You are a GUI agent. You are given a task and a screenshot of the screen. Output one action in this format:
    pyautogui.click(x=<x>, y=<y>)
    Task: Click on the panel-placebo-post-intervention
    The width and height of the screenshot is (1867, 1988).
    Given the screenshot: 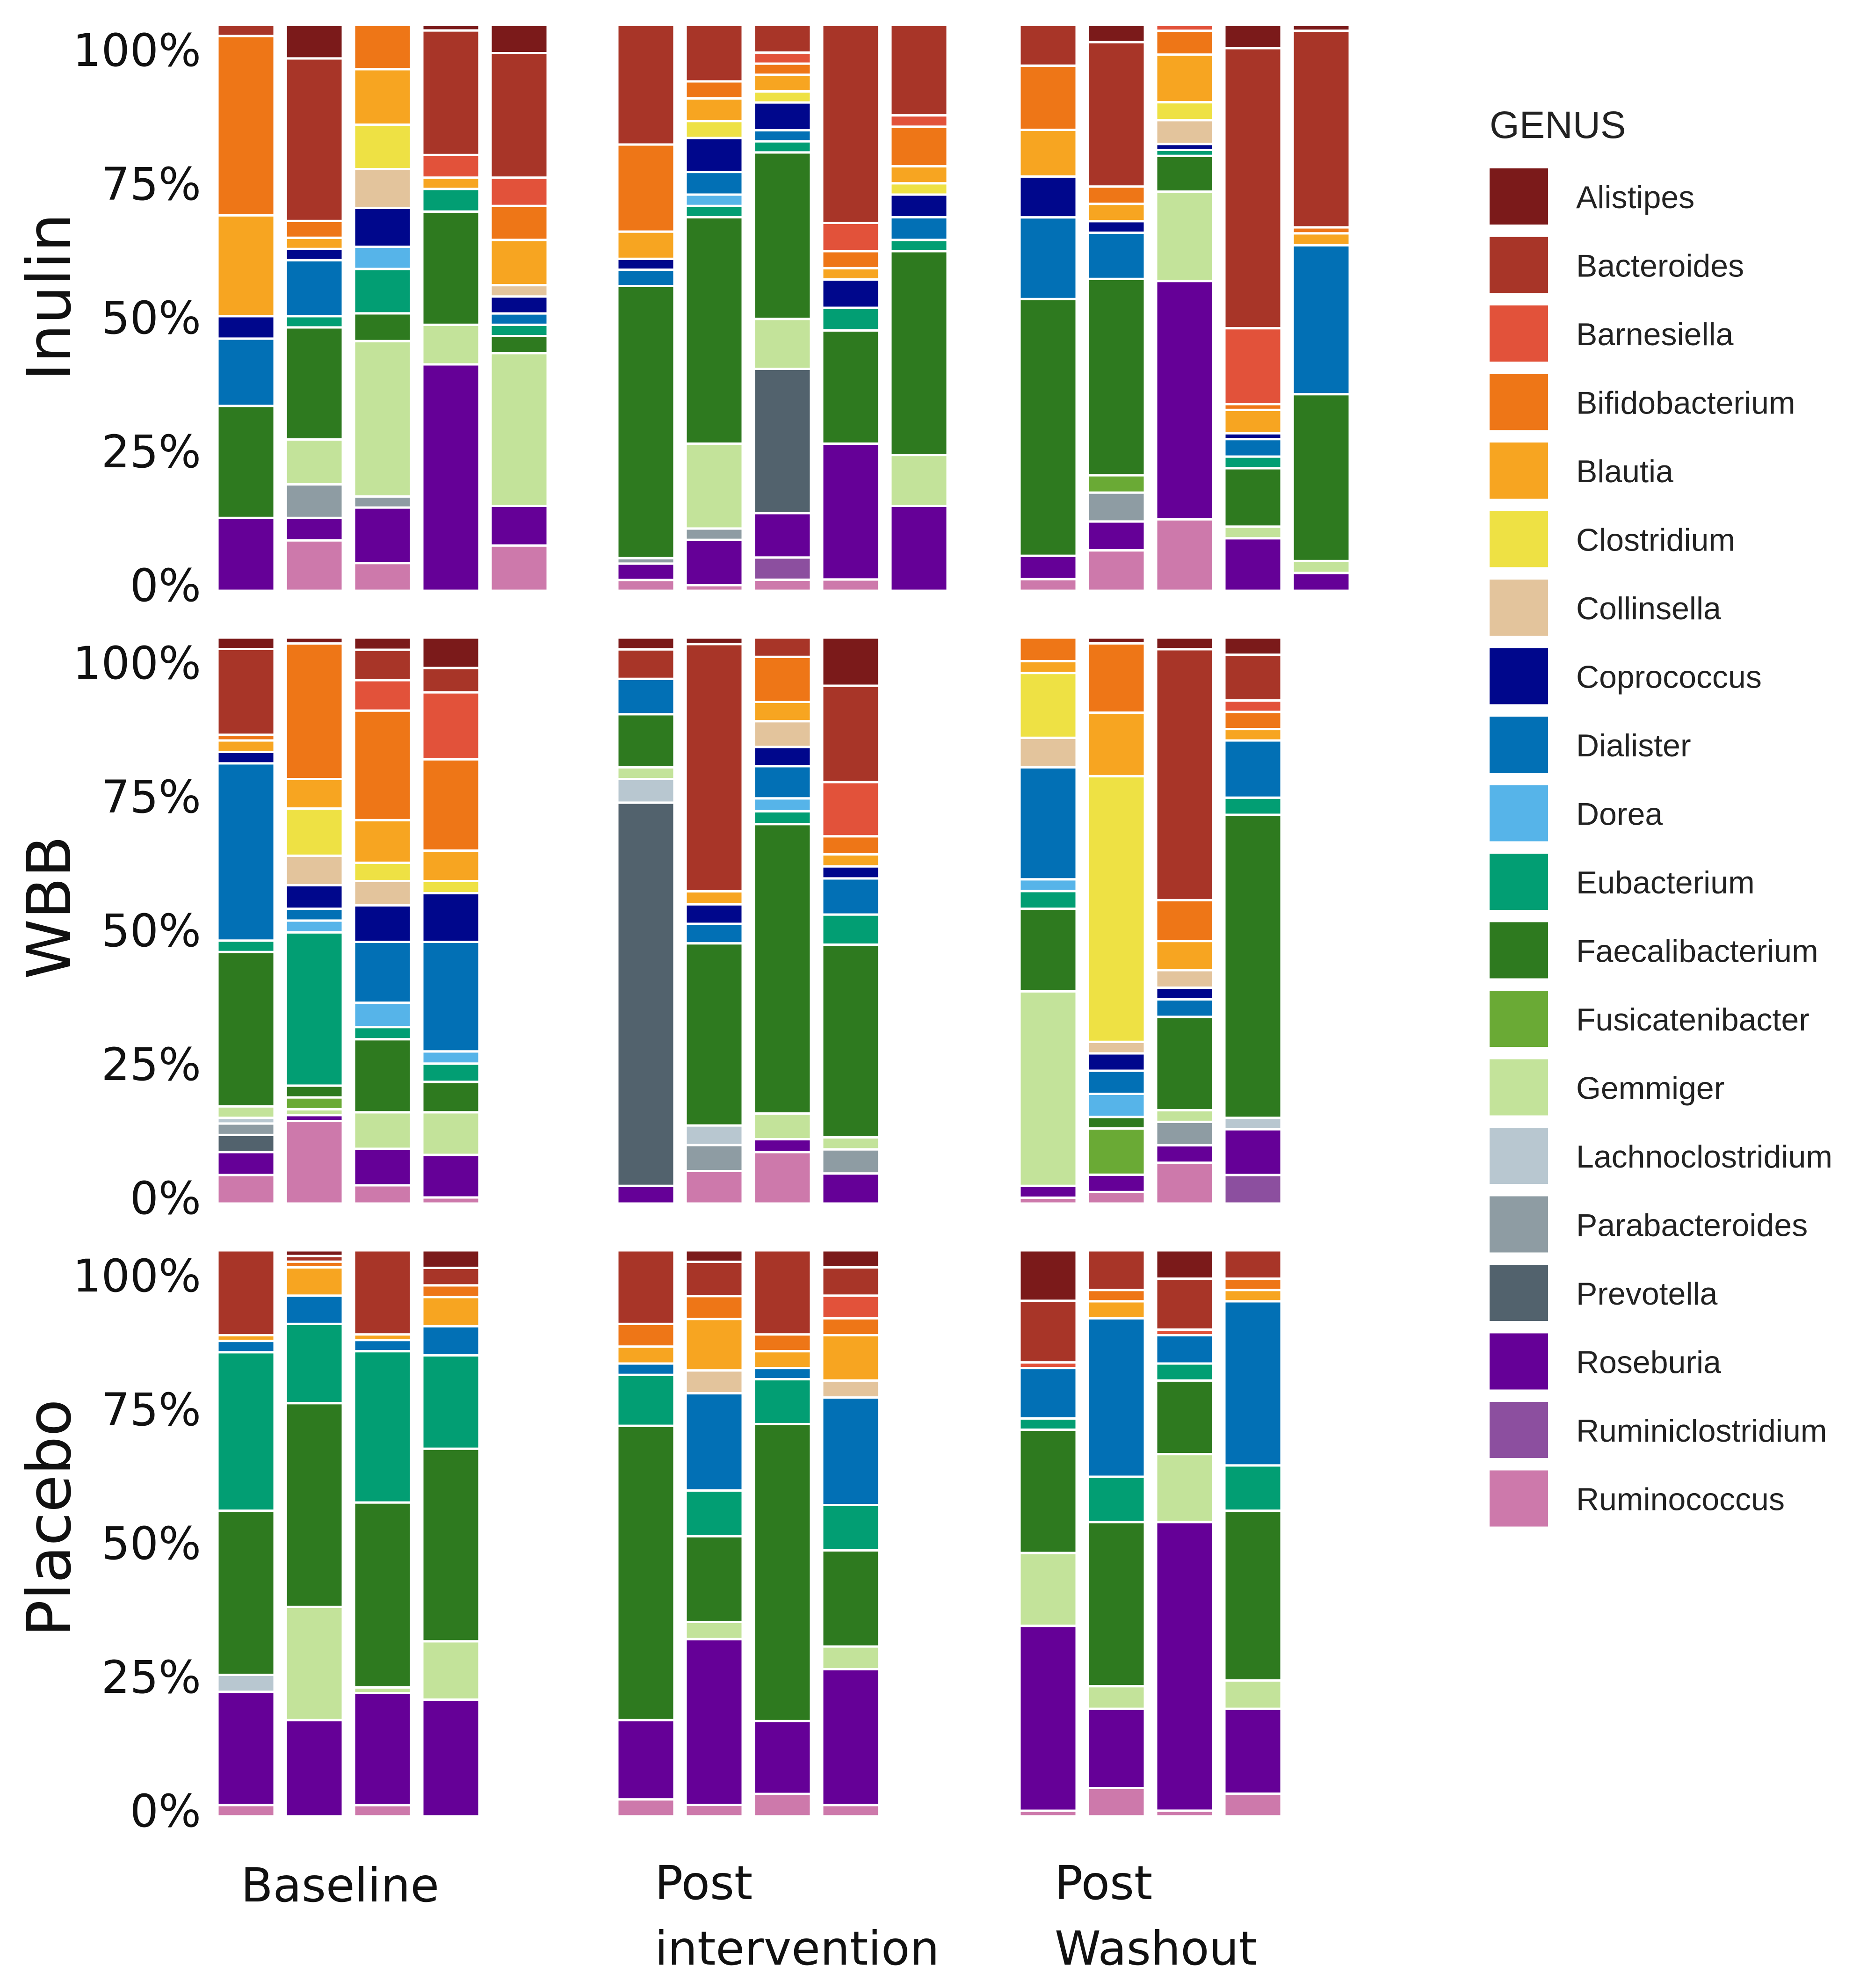 What is the action you would take?
    pyautogui.click(x=748, y=1533)
    